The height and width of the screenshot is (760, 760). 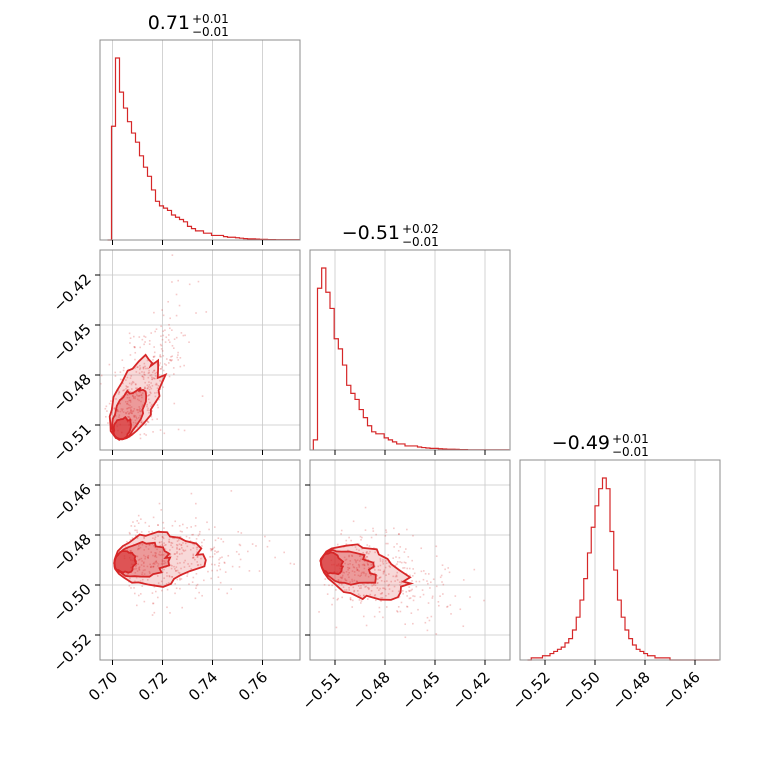 What do you see at coordinates (410, 350) in the screenshot?
I see `panel-frame` at bounding box center [410, 350].